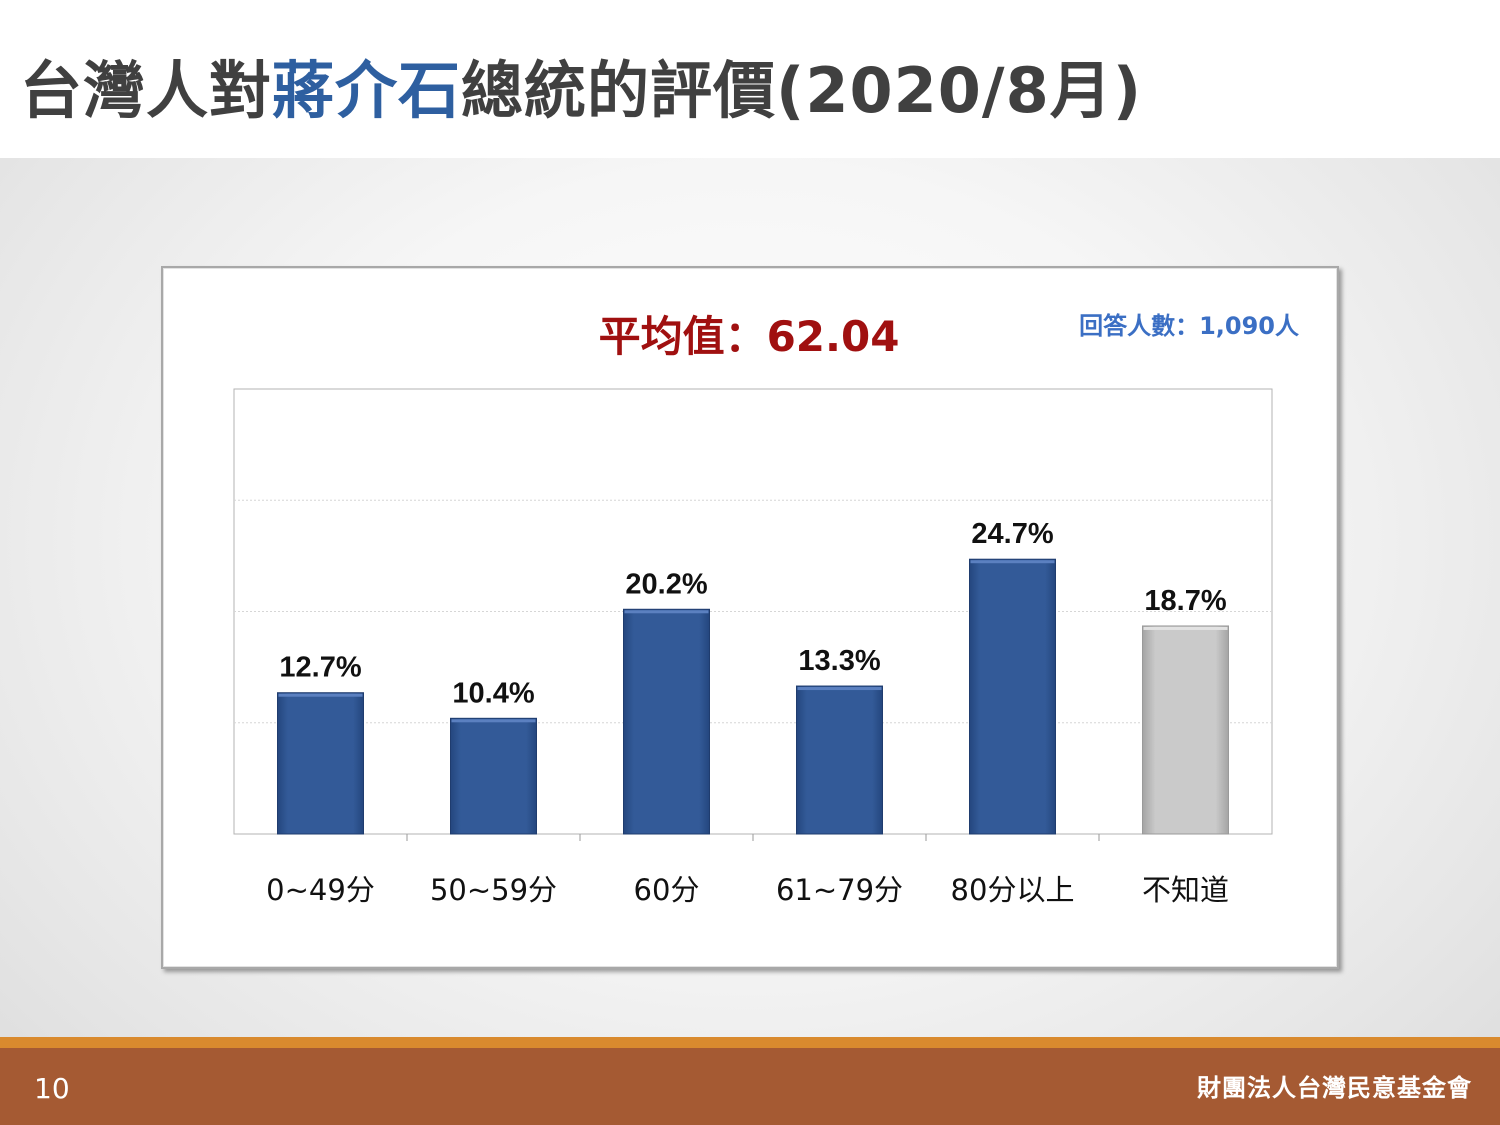  What do you see at coordinates (1185, 601) in the screenshot?
I see `data-label: 18.7%` at bounding box center [1185, 601].